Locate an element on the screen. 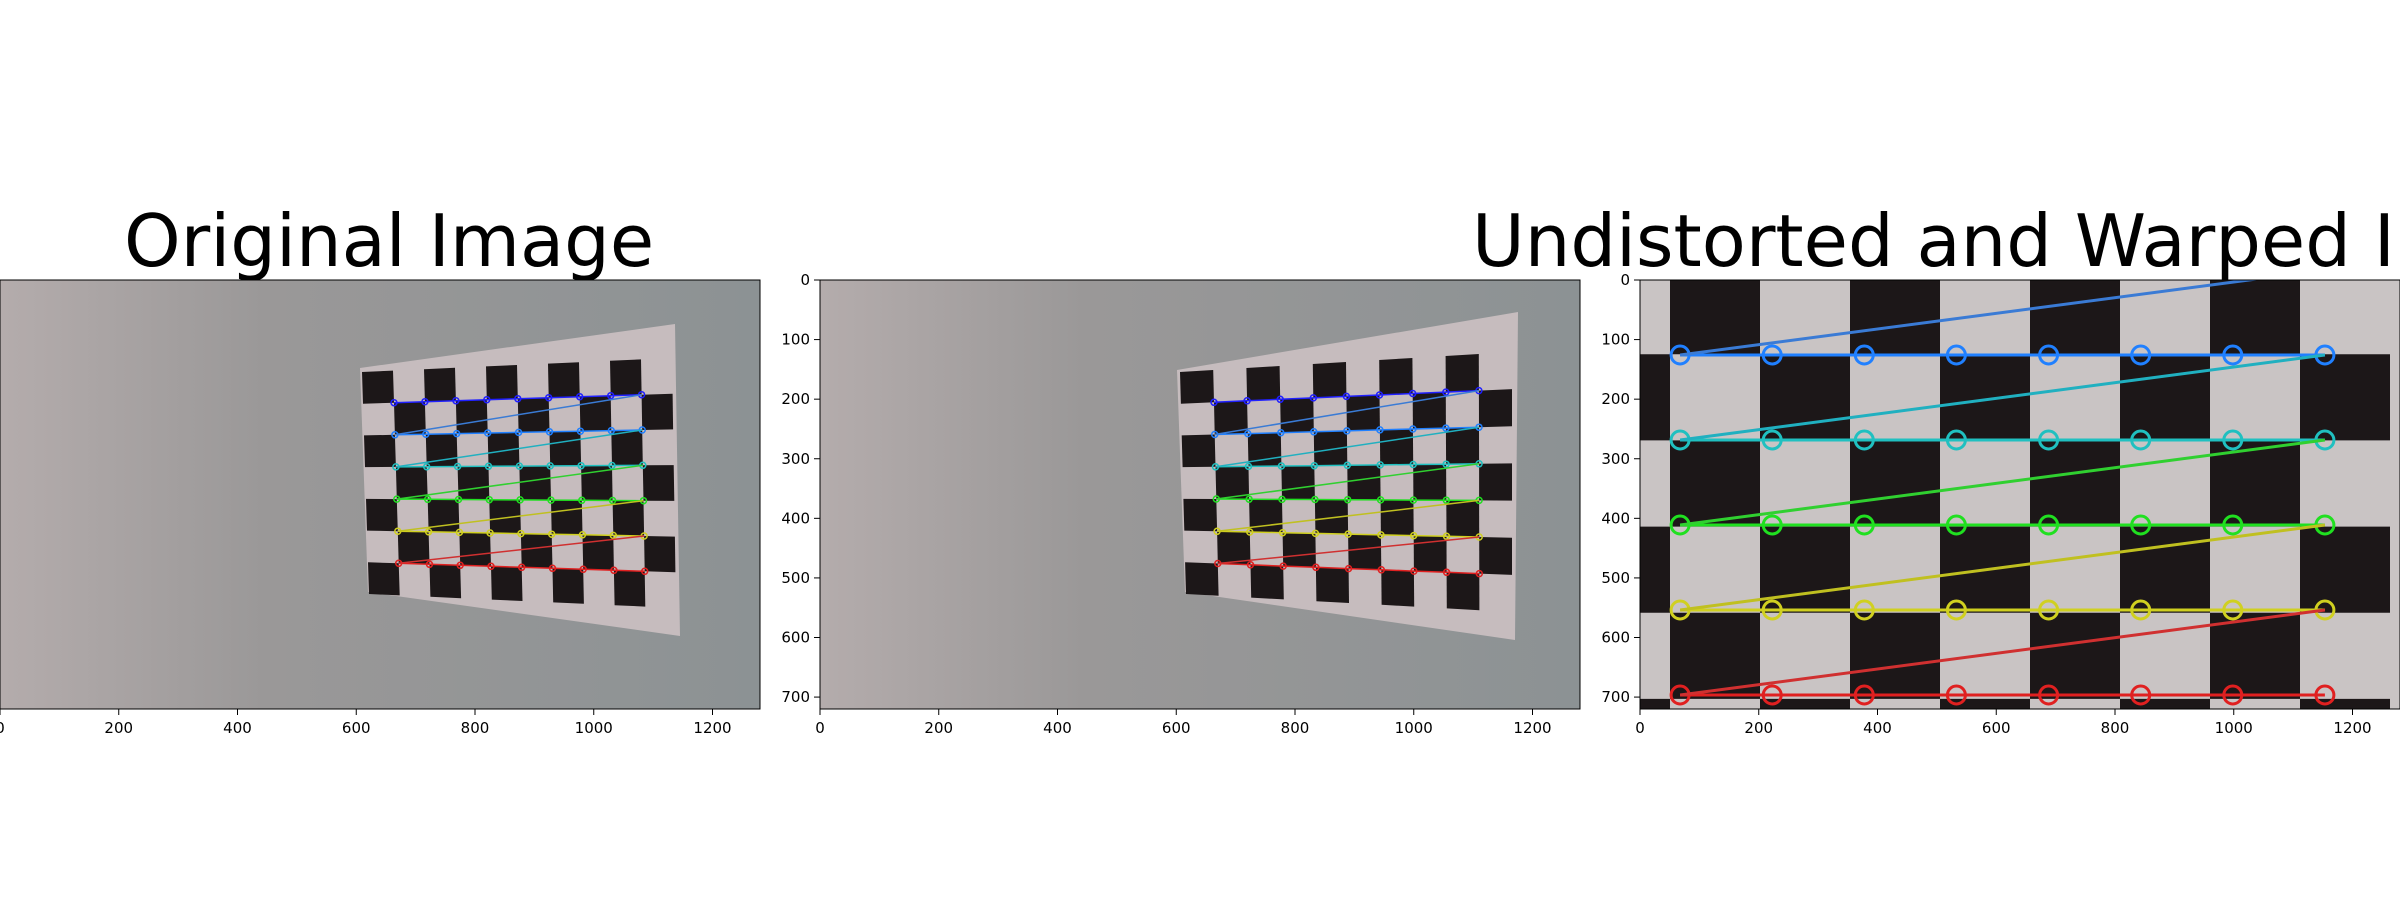 This screenshot has height=900, width=2400. x-tick-label: 200 is located at coordinates (1758, 728).